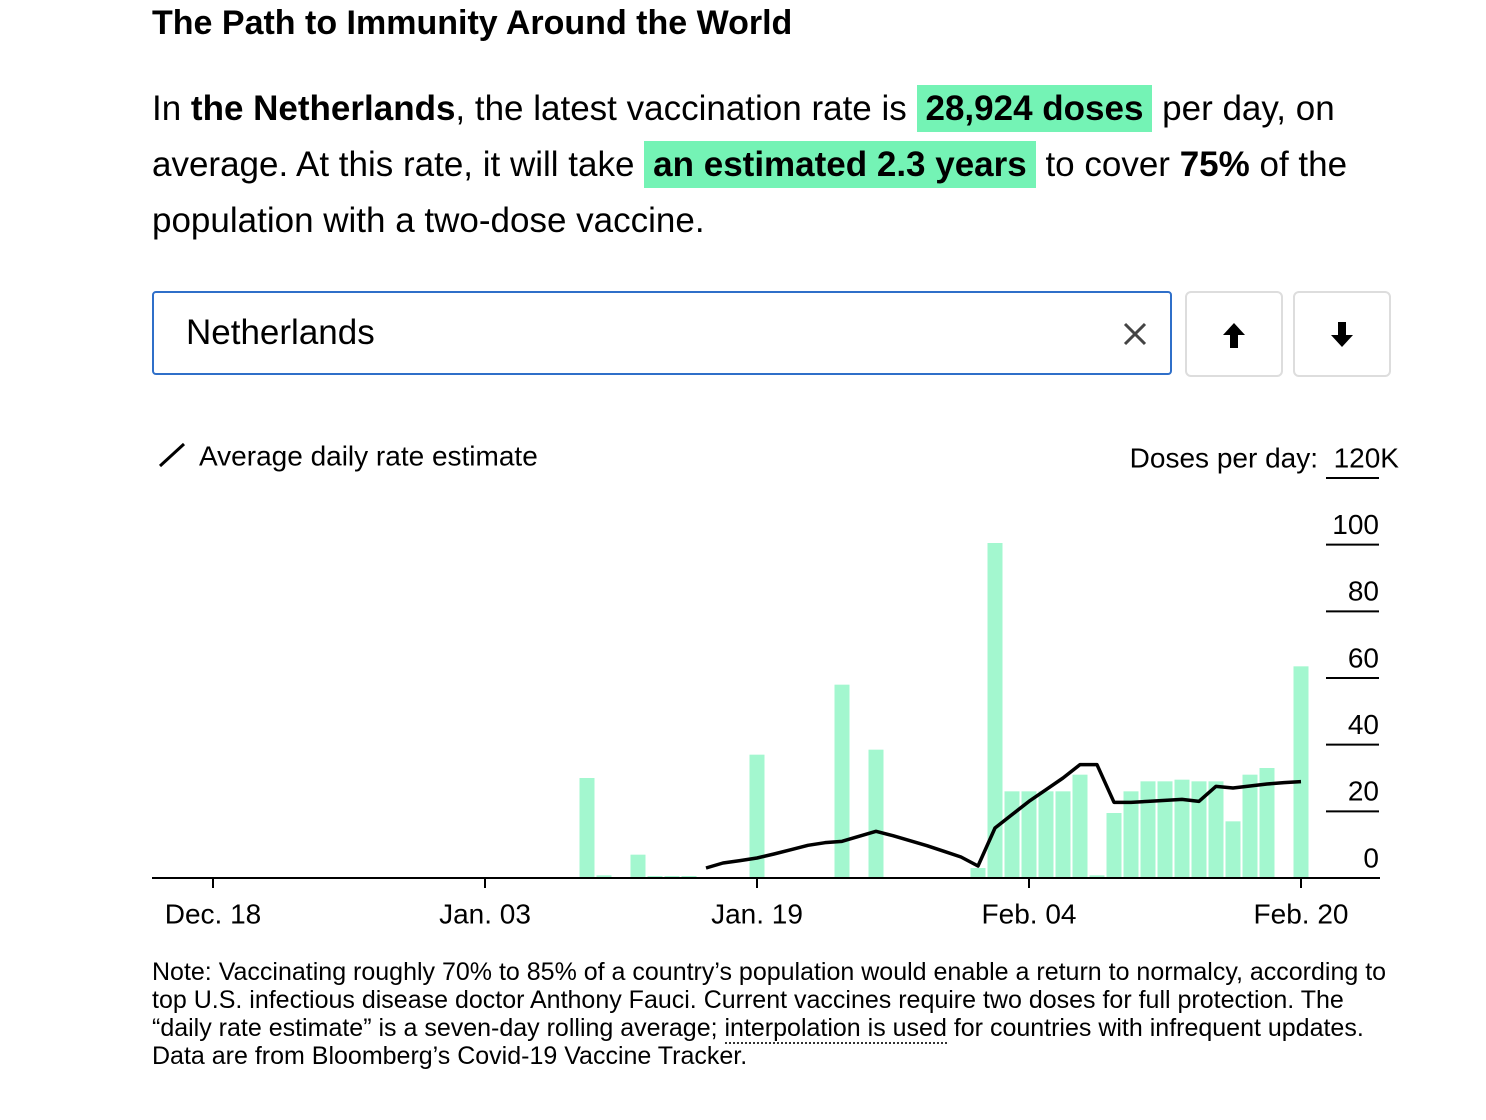  I want to click on y-tick-label: 0, so click(1371, 857).